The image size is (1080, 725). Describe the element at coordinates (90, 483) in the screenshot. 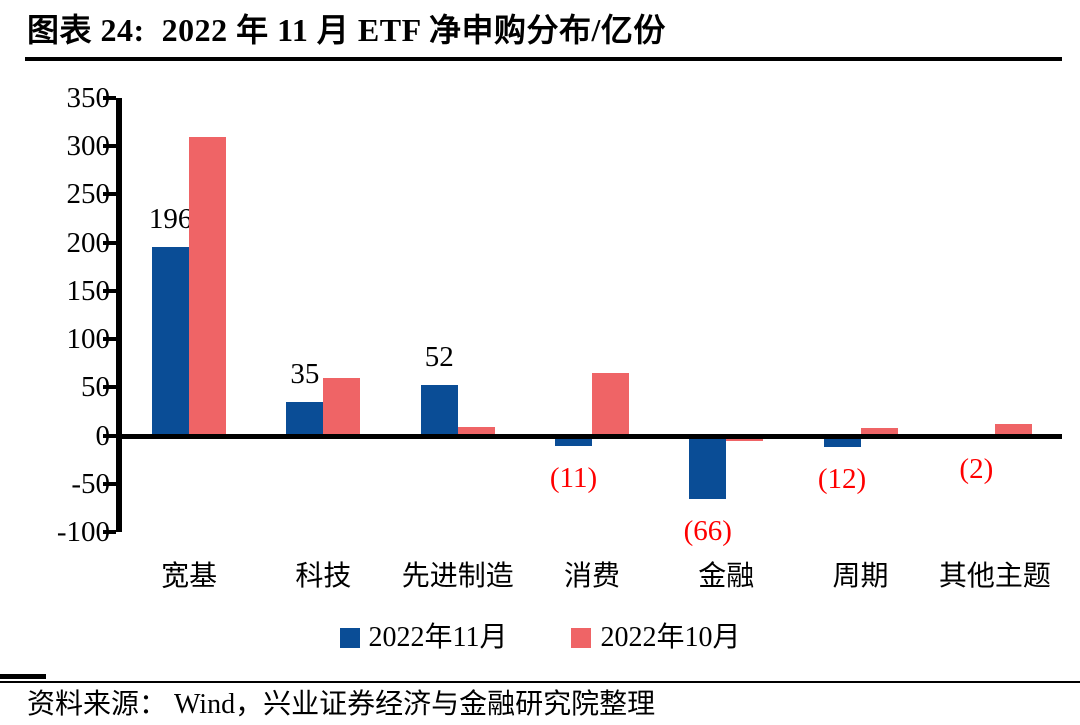

I see `y-axis-tick-label: -50` at that location.